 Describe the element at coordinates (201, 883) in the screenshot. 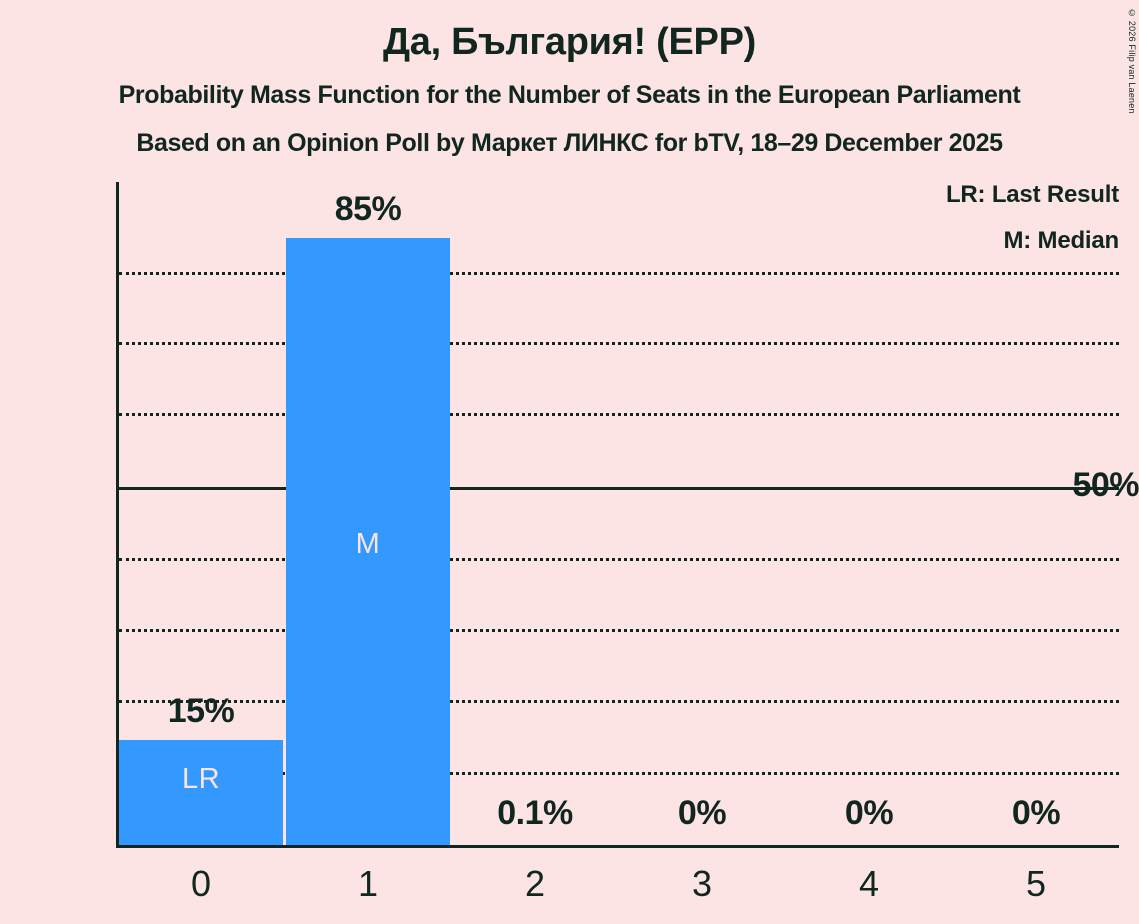

I see `x-axis-tick-label-0: 0` at that location.